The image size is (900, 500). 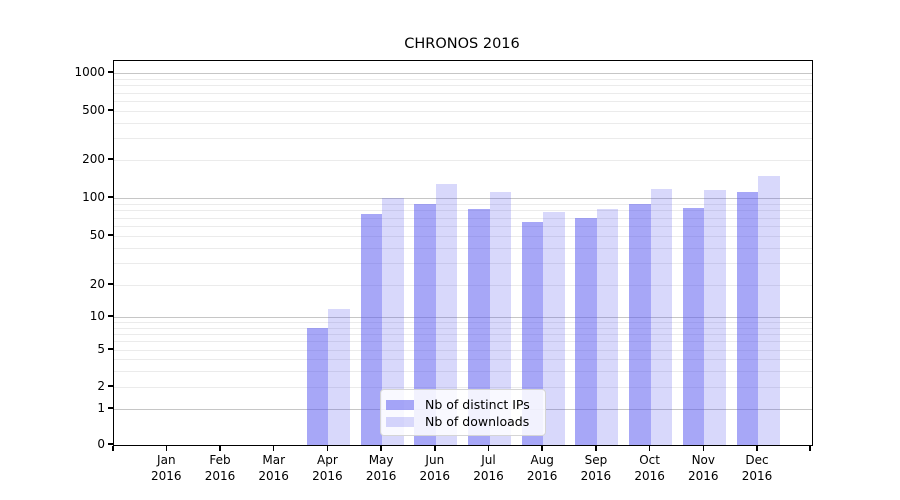 What do you see at coordinates (327, 468) in the screenshot?
I see `x-tick-label: Apr 2016` at bounding box center [327, 468].